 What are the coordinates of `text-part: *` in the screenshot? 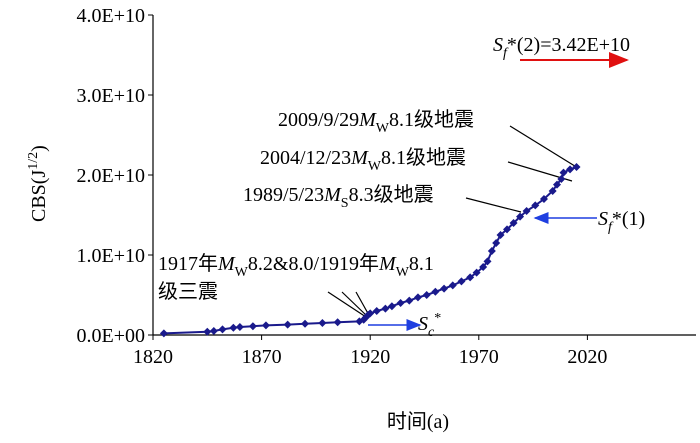 It's located at (437, 318).